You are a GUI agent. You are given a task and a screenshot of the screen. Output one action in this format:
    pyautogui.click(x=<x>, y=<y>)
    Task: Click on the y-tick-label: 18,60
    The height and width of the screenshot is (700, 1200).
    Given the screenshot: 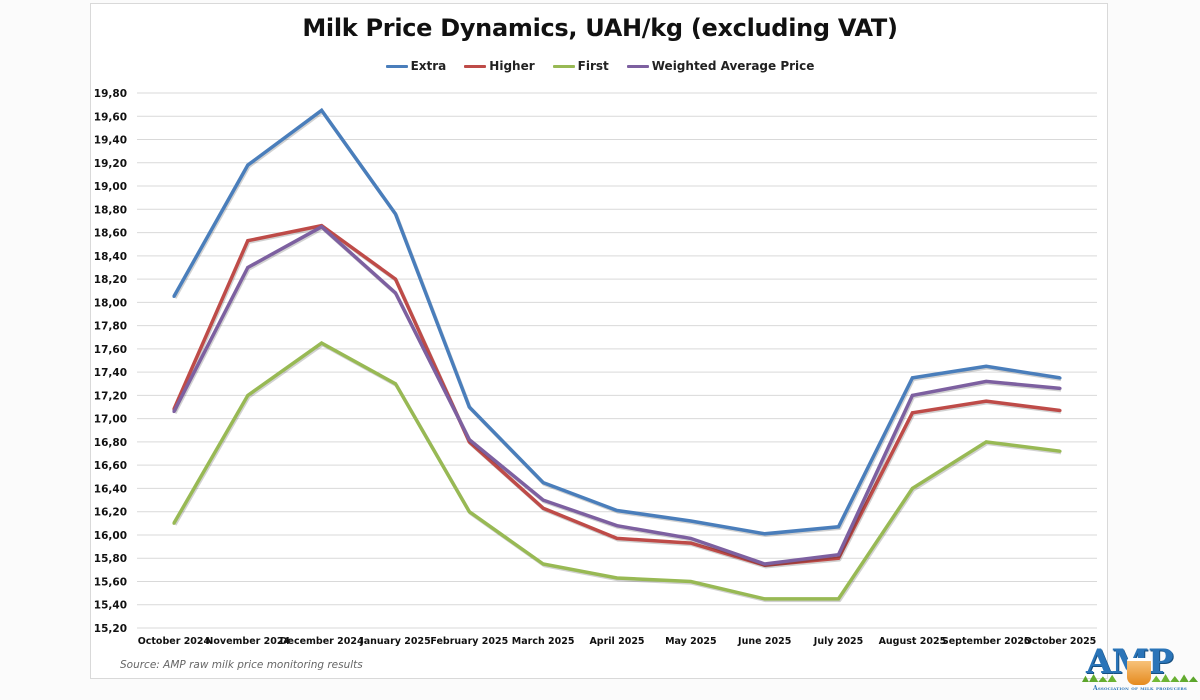 What is the action you would take?
    pyautogui.click(x=110, y=234)
    